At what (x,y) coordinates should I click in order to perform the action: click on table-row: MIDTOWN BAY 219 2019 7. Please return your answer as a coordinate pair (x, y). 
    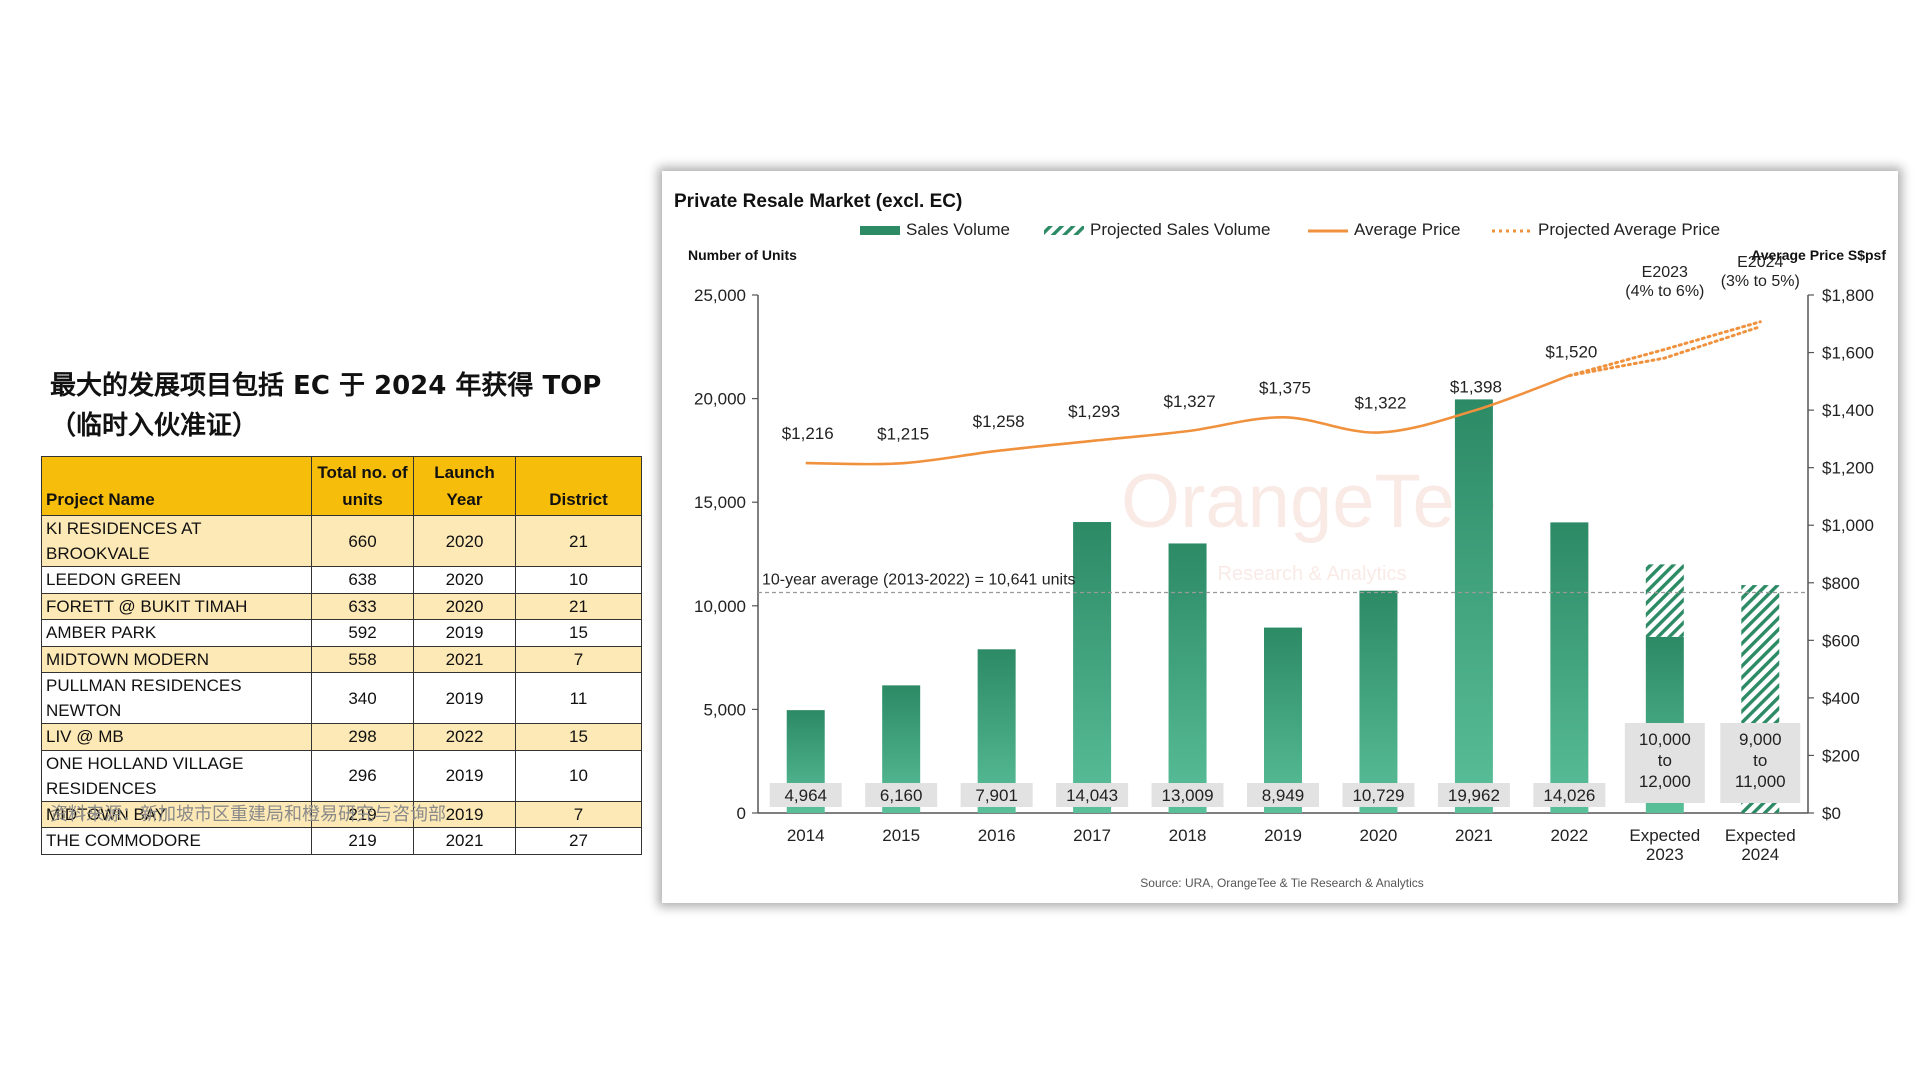
    Looking at the image, I should click on (341, 814).